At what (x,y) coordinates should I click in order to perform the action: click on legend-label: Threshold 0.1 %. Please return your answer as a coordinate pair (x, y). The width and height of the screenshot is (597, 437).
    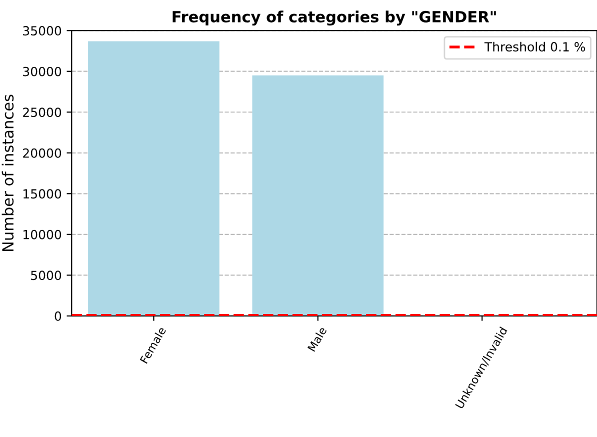
    Looking at the image, I should click on (535, 47).